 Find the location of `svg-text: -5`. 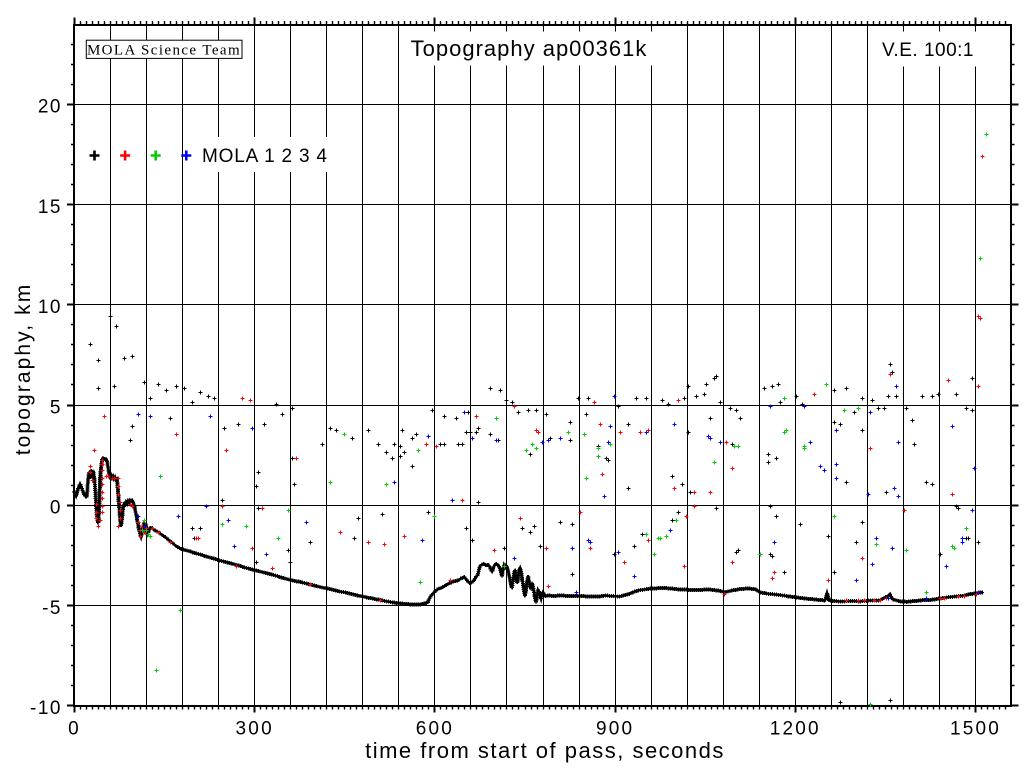

svg-text: -5 is located at coordinates (52, 608).